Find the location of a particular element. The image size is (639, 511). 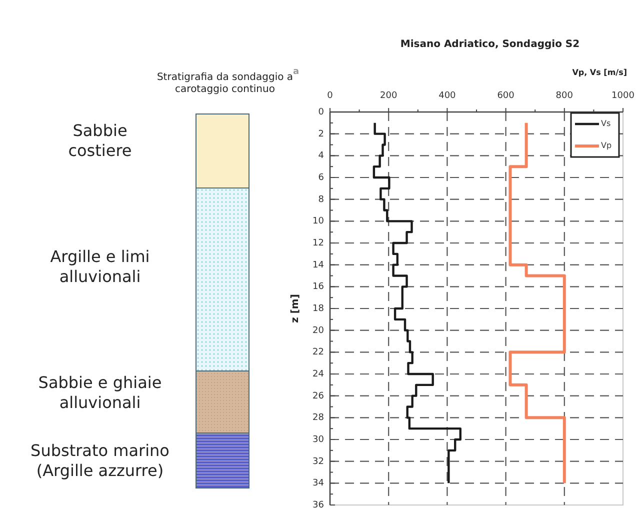

text: Substrato marino (Argille azzurre) is located at coordinates (100, 460).